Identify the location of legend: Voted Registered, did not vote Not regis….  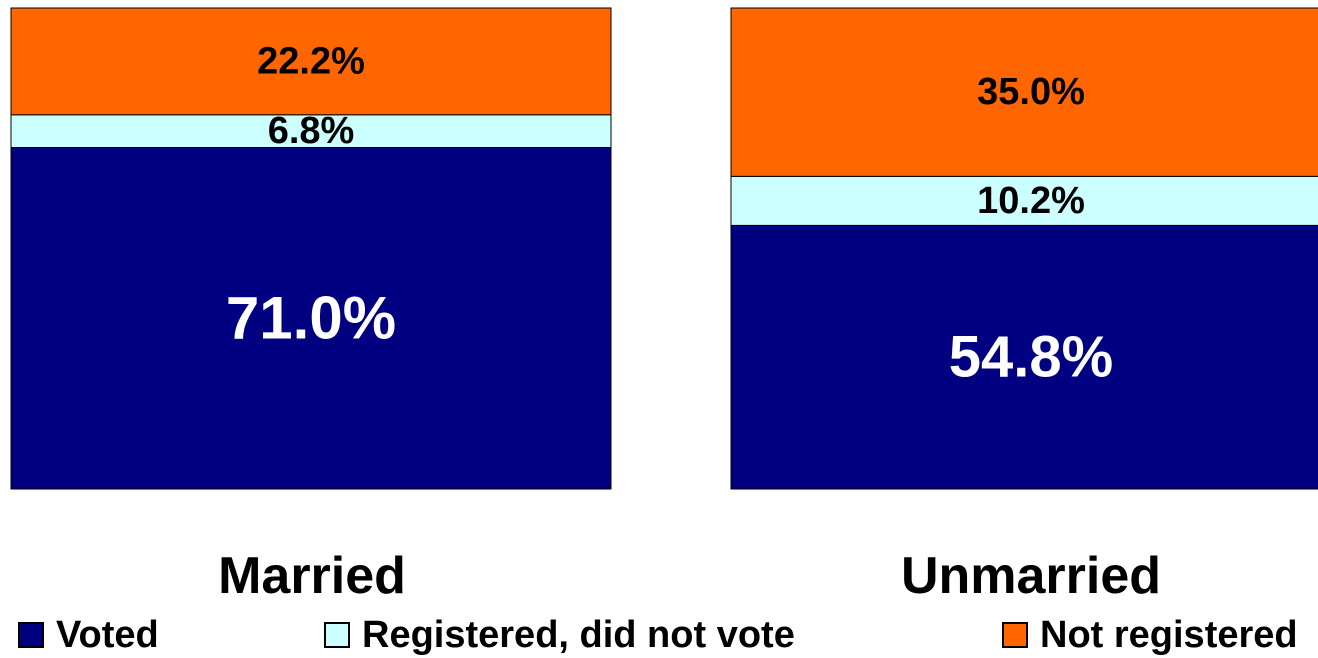
(659, 635).